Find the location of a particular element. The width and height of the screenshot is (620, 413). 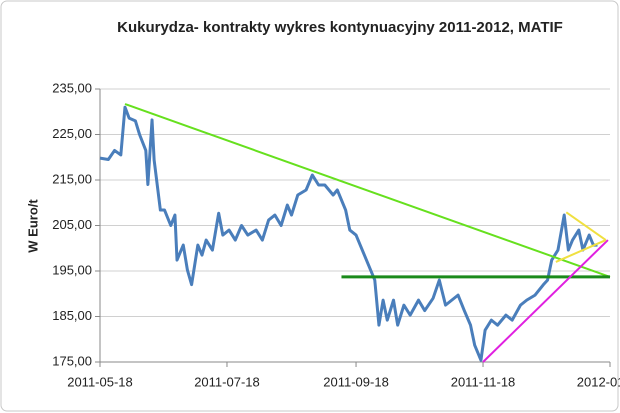

y-tick-label: 225,00 is located at coordinates (72, 133).